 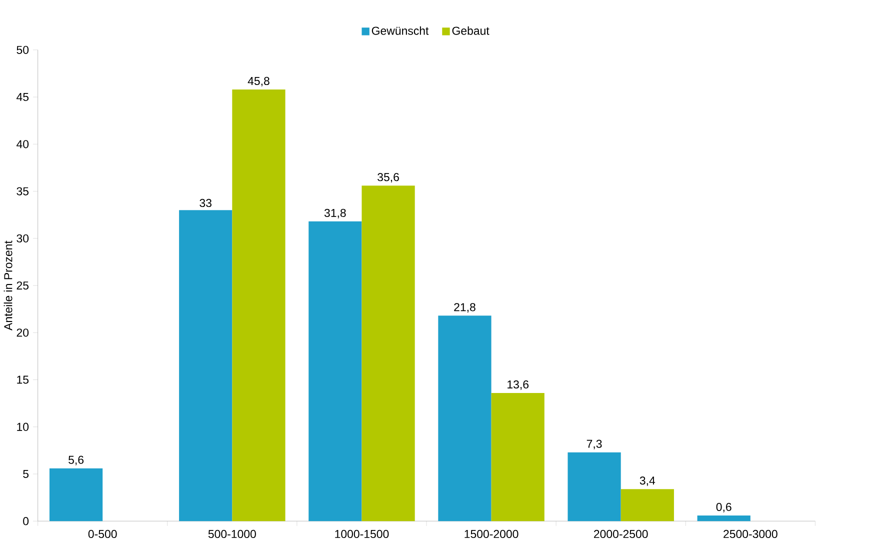 I want to click on data-label: 33, so click(x=206, y=203).